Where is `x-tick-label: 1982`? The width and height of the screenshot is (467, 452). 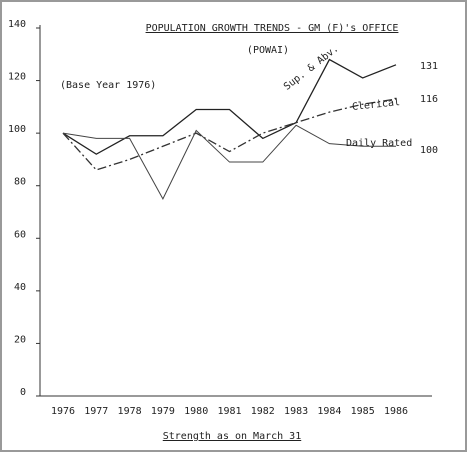 x-tick-label: 1982 is located at coordinates (263, 411).